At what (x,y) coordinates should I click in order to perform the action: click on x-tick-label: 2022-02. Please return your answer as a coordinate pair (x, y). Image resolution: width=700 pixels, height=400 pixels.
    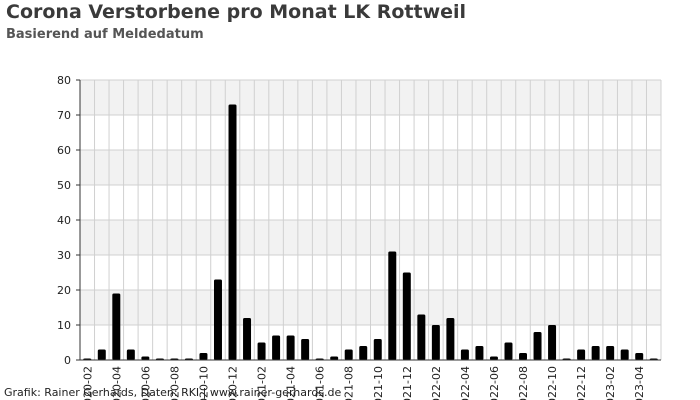
    Looking at the image, I should click on (436, 383).